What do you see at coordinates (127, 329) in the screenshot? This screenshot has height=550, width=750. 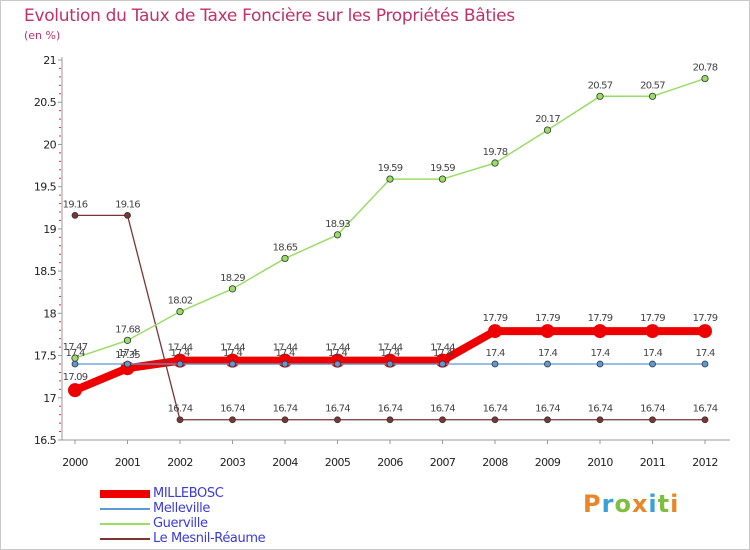 I see `data-label: 17.68` at bounding box center [127, 329].